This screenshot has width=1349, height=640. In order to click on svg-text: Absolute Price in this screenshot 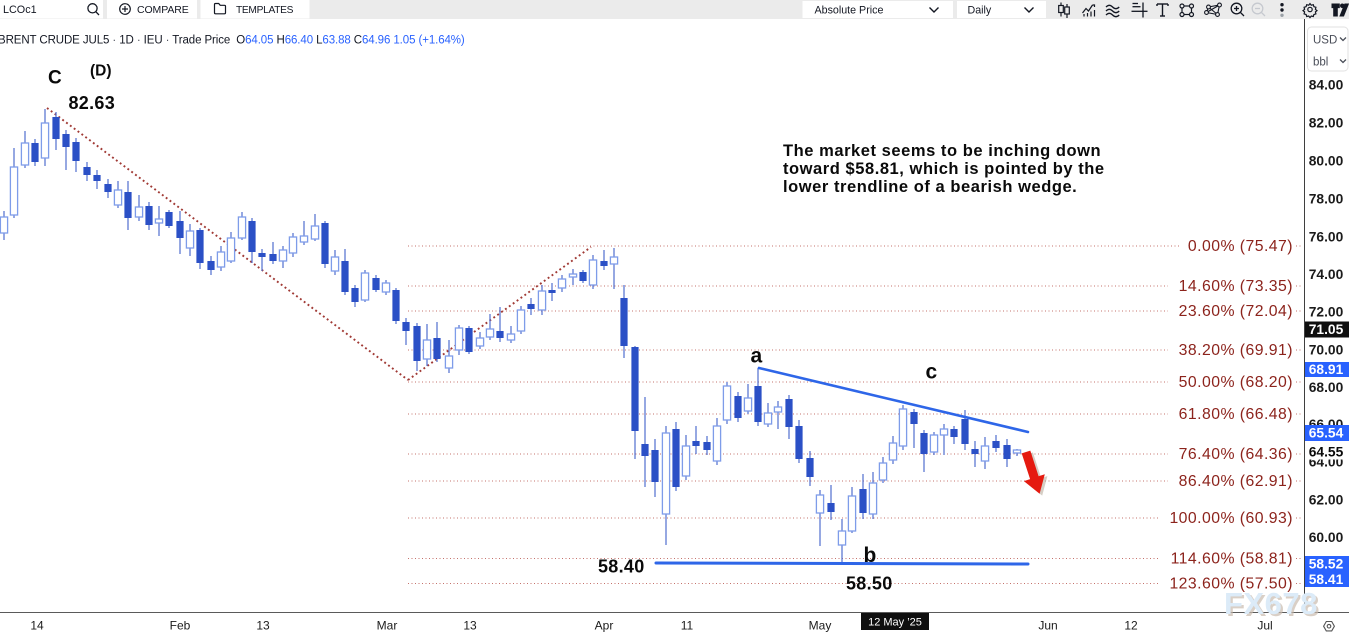, I will do `click(849, 11)`.